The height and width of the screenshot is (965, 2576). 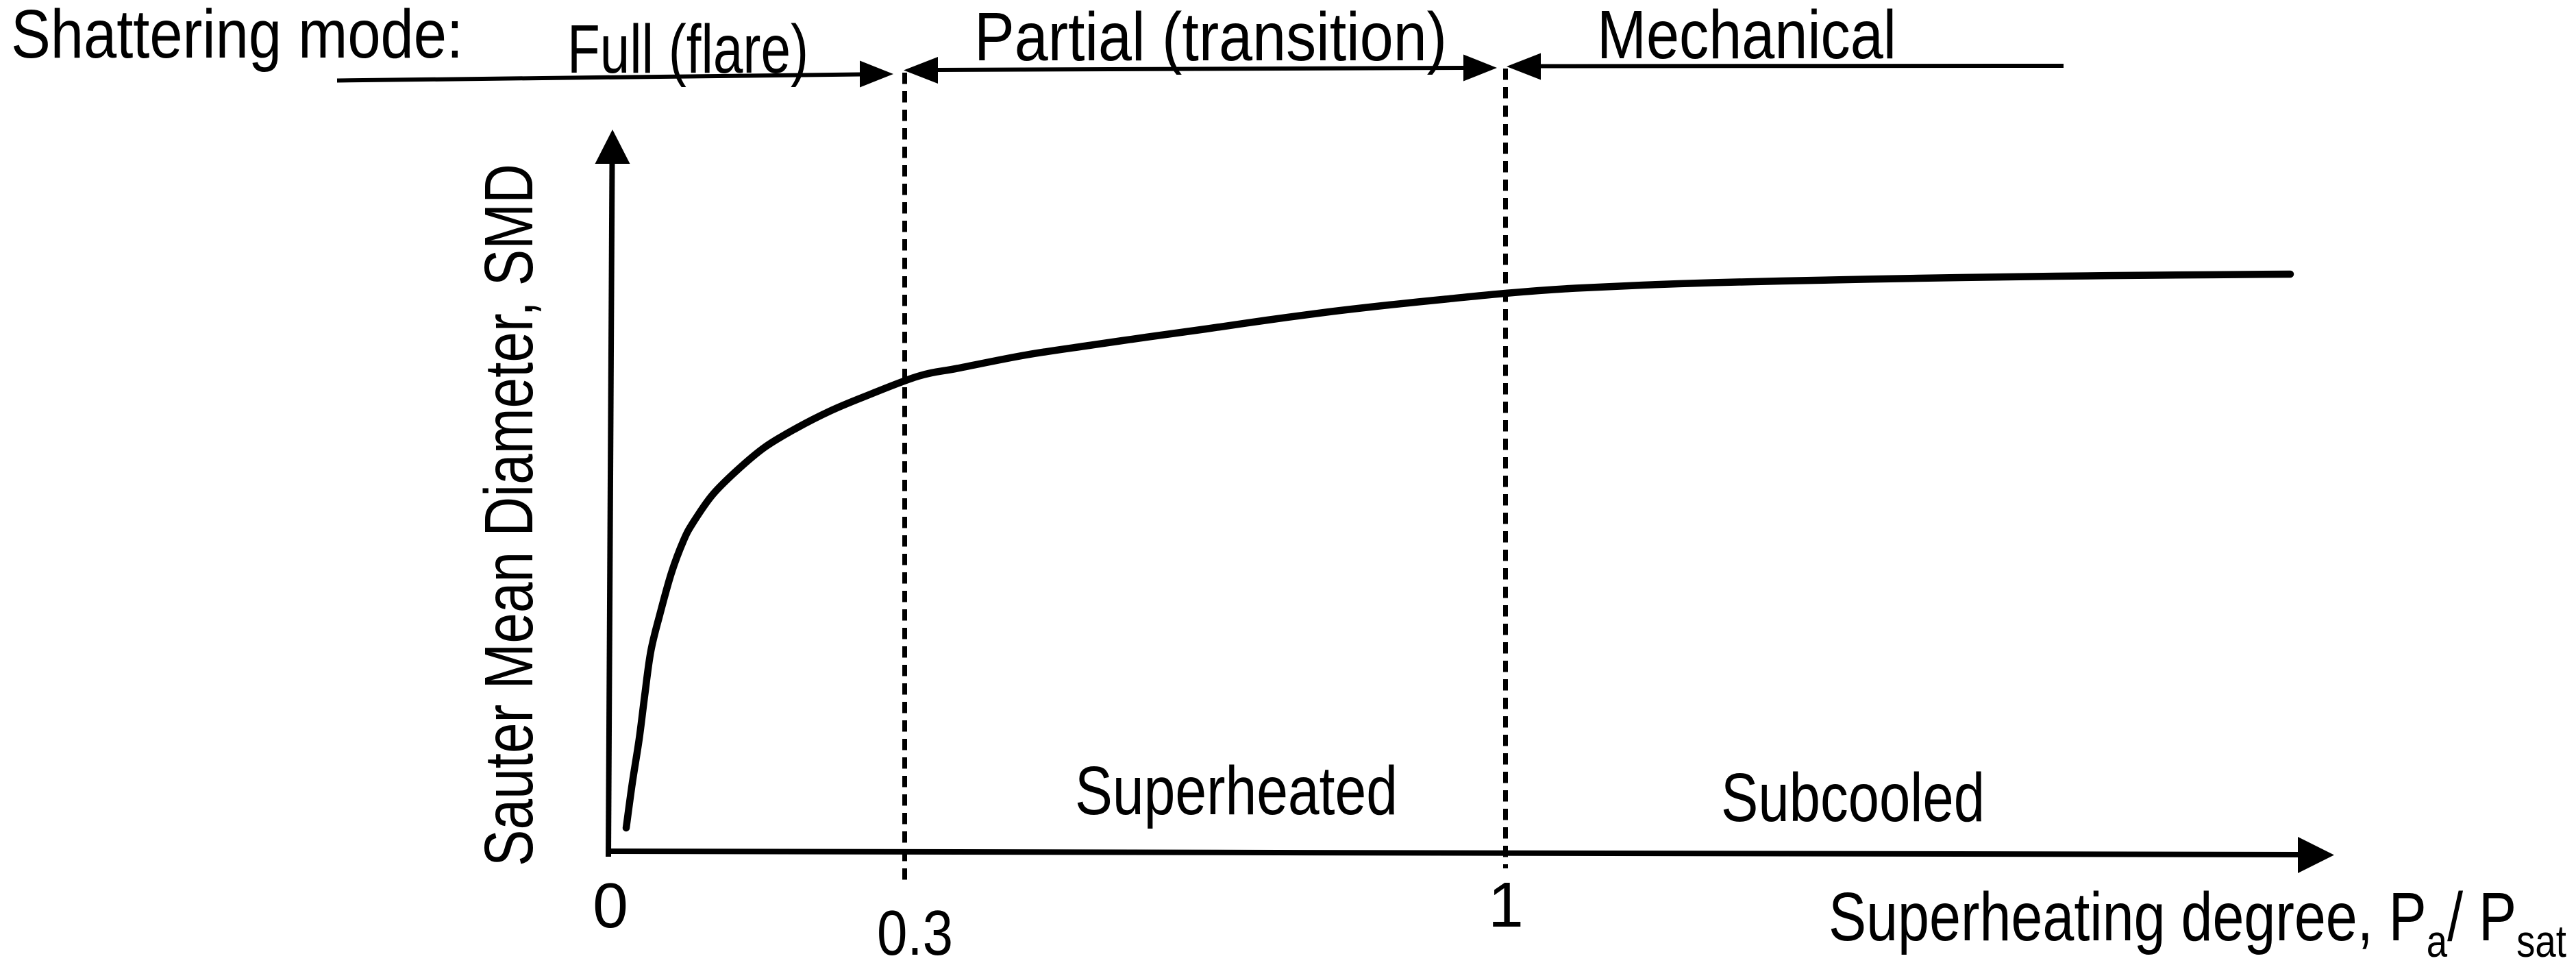 I want to click on svg-text: Mechanical, so click(x=1746, y=36).